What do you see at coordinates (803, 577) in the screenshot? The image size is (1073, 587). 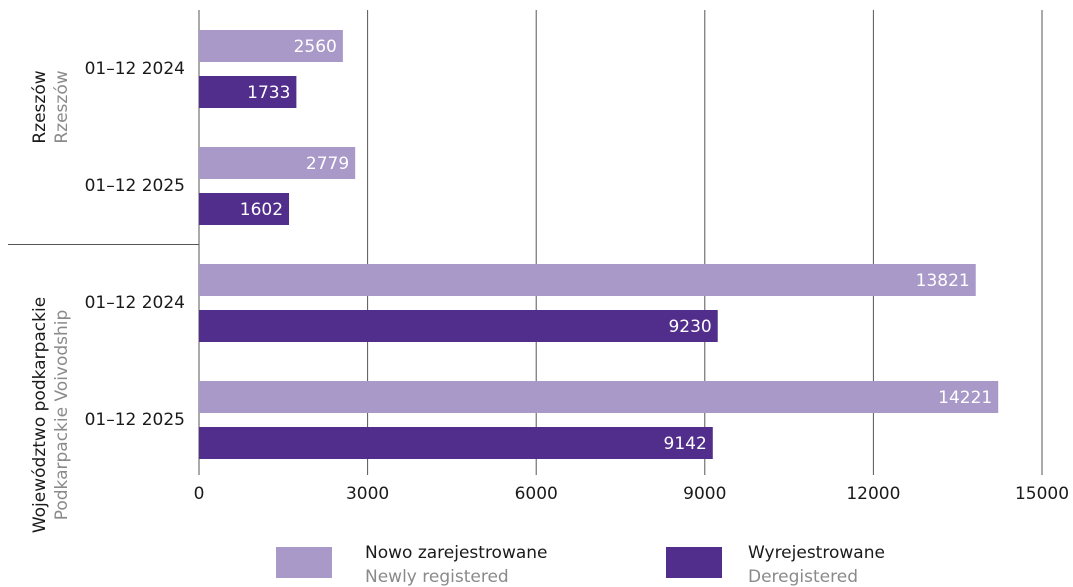 I see `legend-label-en: Deregistered` at bounding box center [803, 577].